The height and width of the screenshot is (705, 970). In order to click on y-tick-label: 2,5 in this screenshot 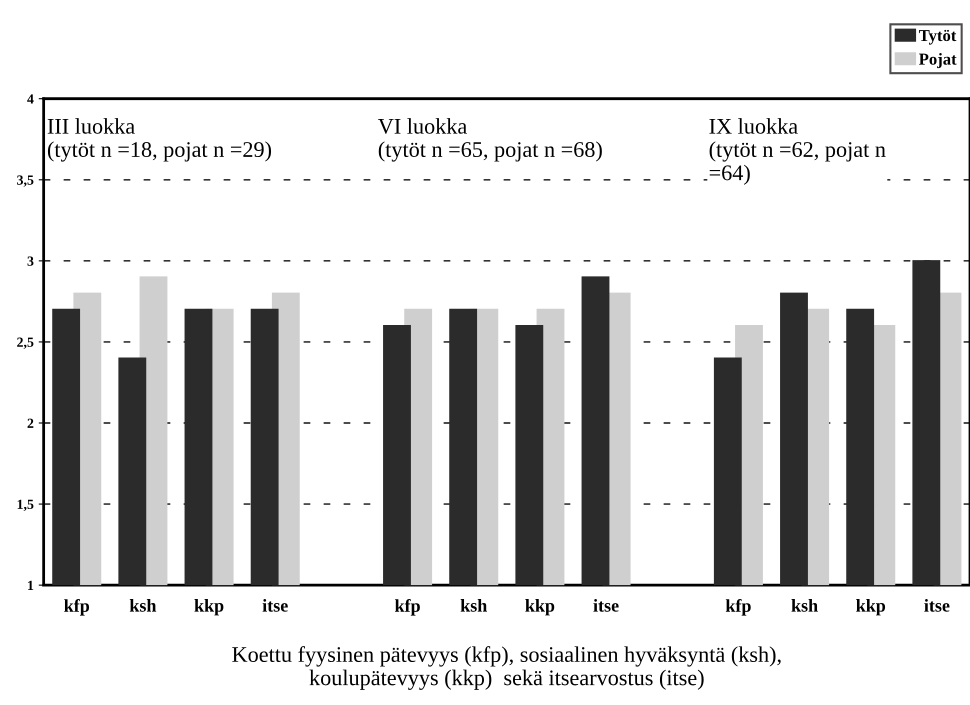, I will do `click(25, 343)`.